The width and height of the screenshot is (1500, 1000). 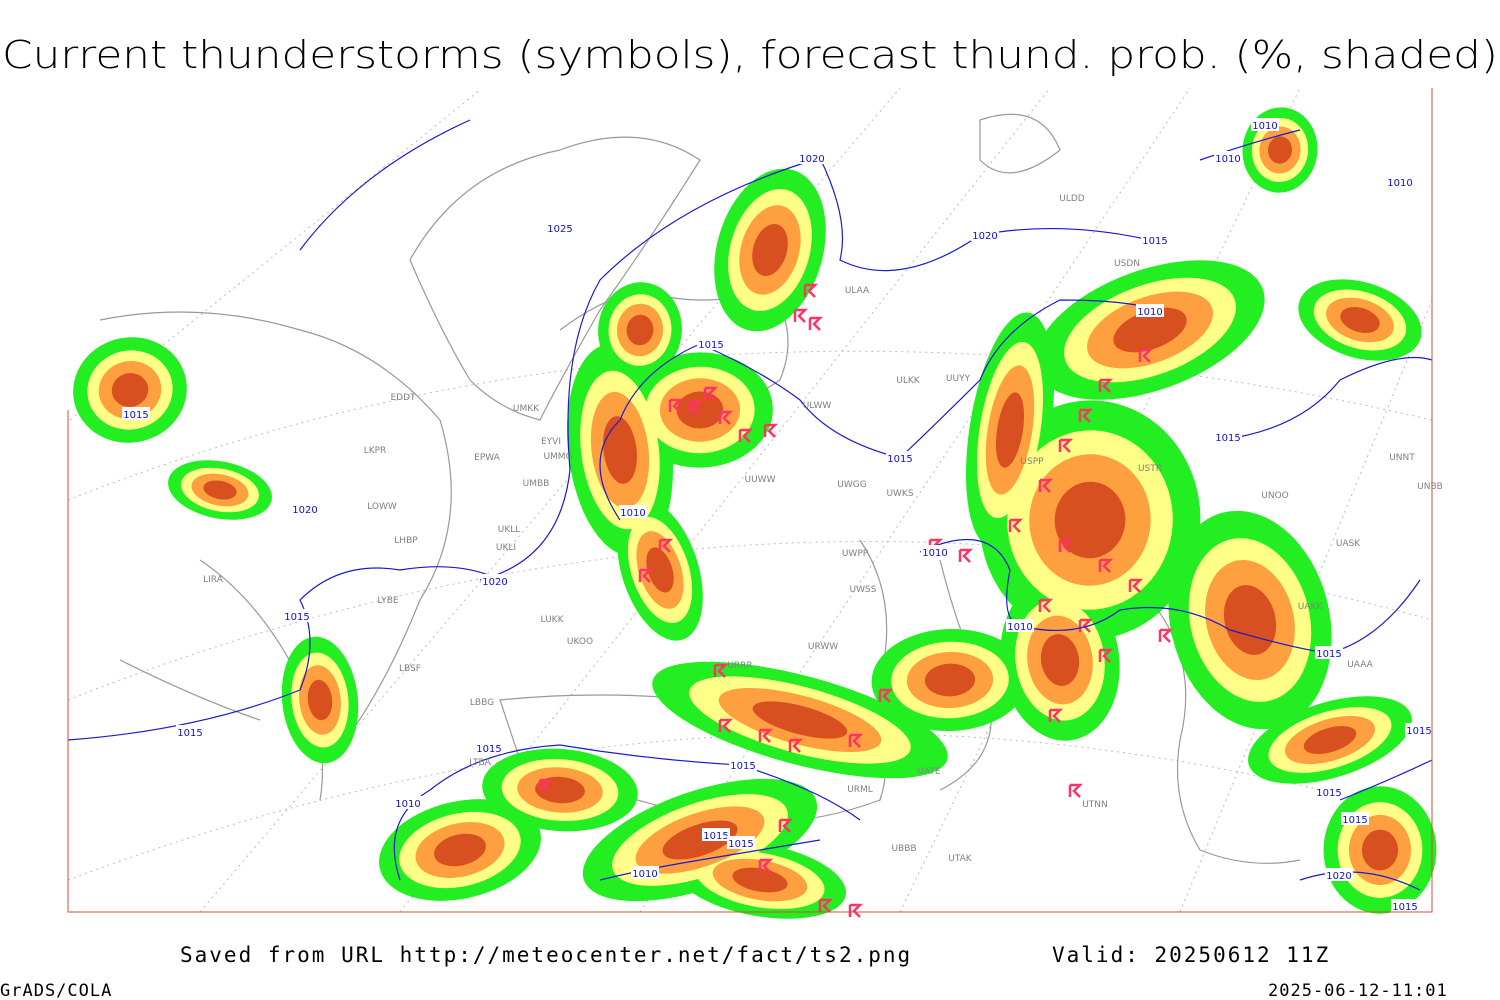 What do you see at coordinates (908, 381) in the screenshot?
I see `station-label: ULKK` at bounding box center [908, 381].